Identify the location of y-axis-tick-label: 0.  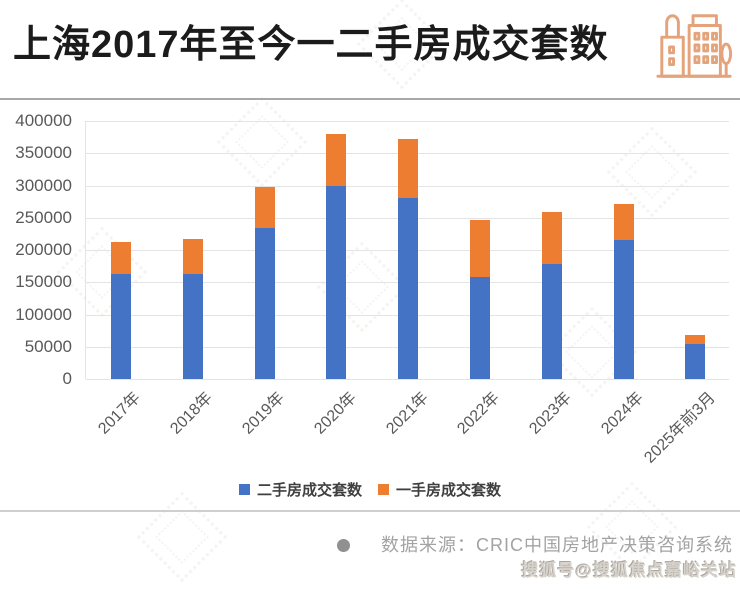
(67, 378).